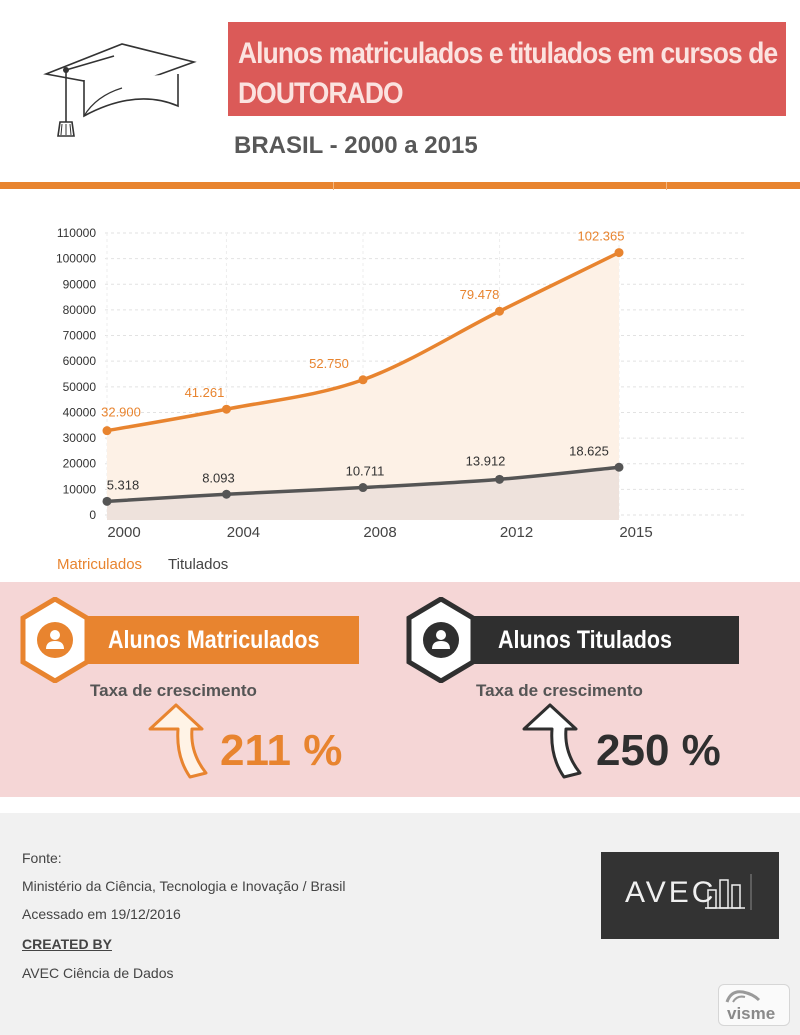 Image resolution: width=800 pixels, height=1035 pixels. Describe the element at coordinates (281, 750) in the screenshot. I see `matriculados-rate-value: 211 %` at that location.